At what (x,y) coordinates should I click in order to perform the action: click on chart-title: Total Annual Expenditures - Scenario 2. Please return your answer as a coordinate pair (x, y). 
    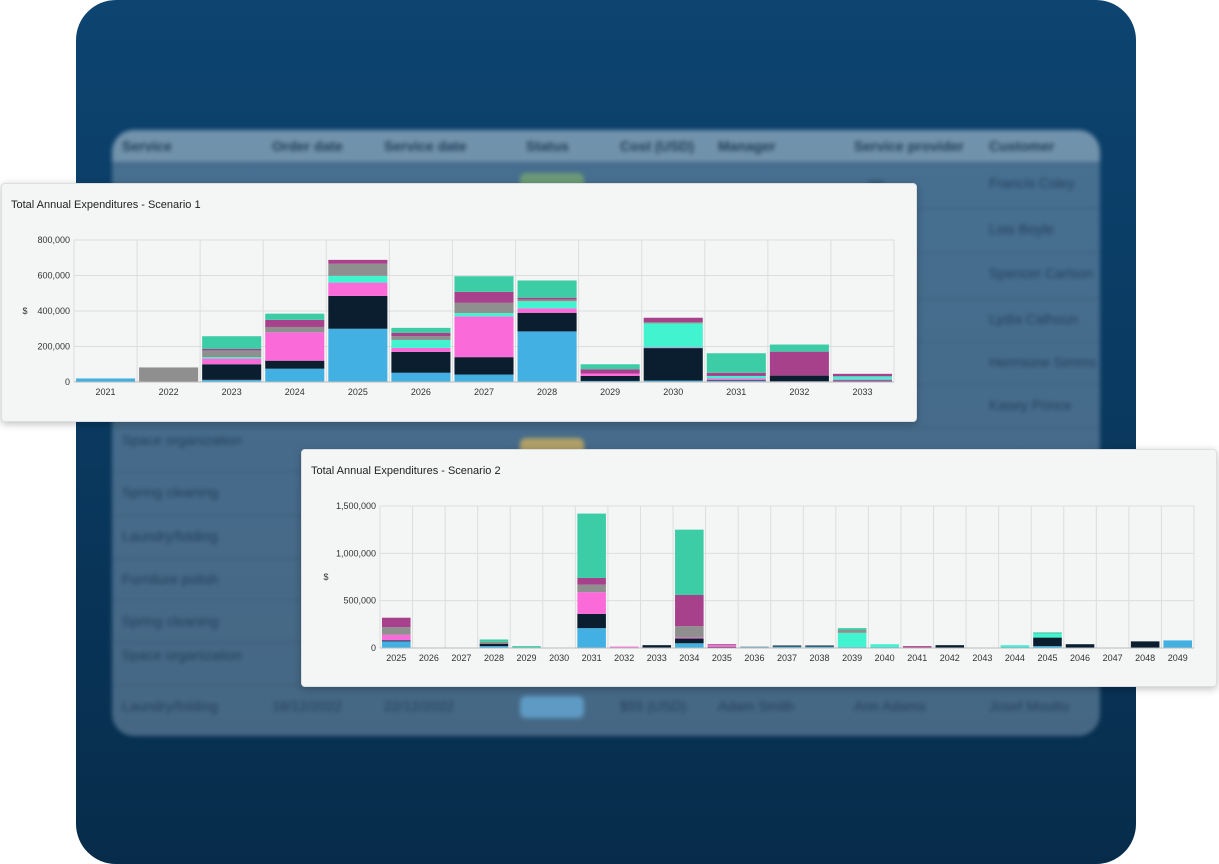
    Looking at the image, I should click on (406, 471).